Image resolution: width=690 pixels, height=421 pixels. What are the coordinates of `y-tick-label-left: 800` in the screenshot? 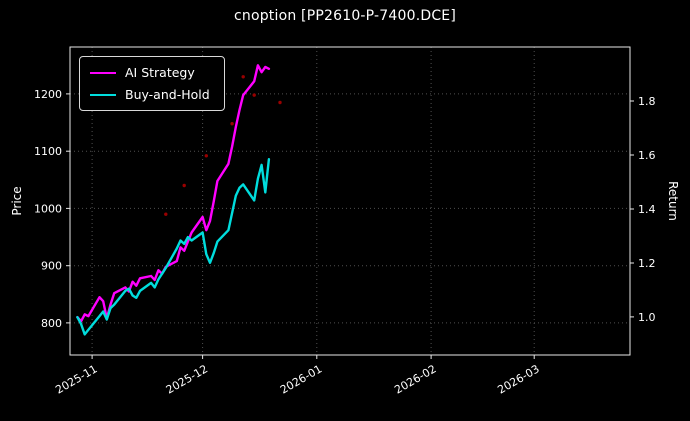 It's located at (51, 323).